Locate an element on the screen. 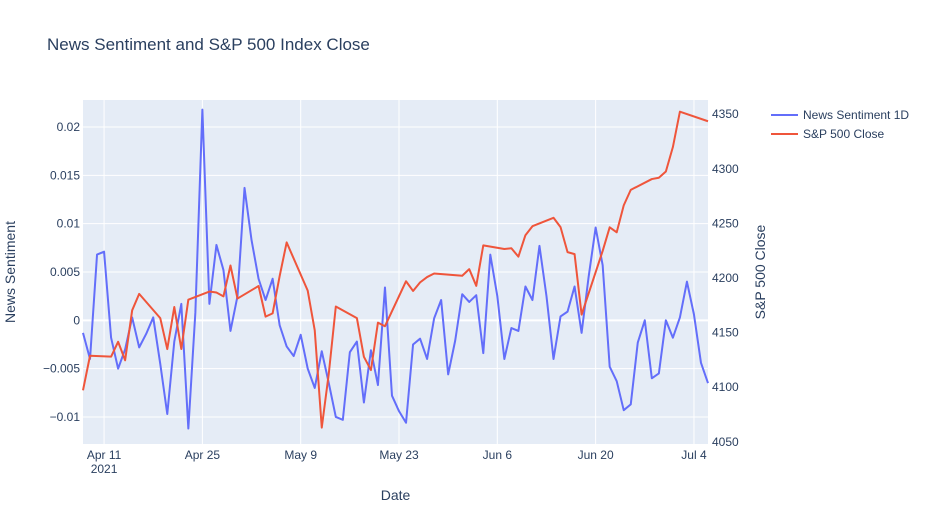 Image resolution: width=937 pixels, height=525 pixels. x-tick-label: Apr 11 is located at coordinates (104, 455).